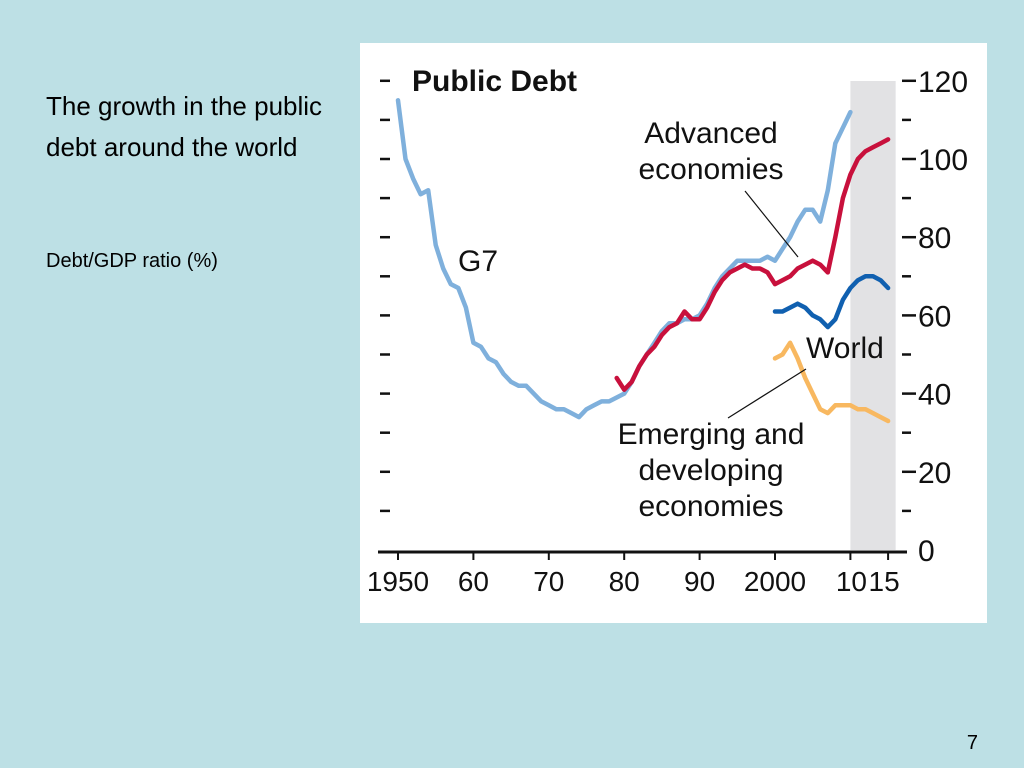 Image resolution: width=1024 pixels, height=768 pixels. I want to click on world-label: World, so click(845, 348).